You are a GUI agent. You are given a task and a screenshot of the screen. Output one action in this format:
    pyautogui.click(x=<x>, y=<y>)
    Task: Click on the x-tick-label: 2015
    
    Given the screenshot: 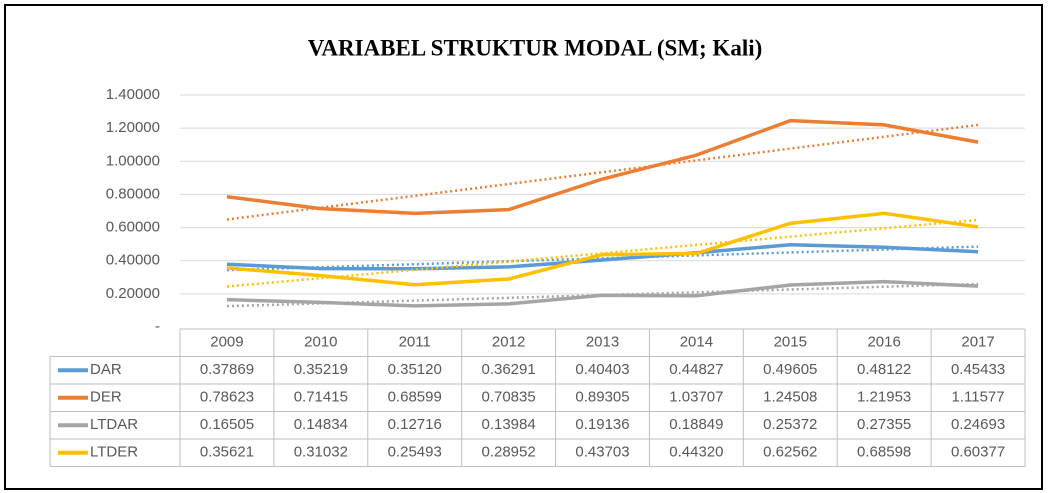 What is the action you would take?
    pyautogui.click(x=790, y=342)
    